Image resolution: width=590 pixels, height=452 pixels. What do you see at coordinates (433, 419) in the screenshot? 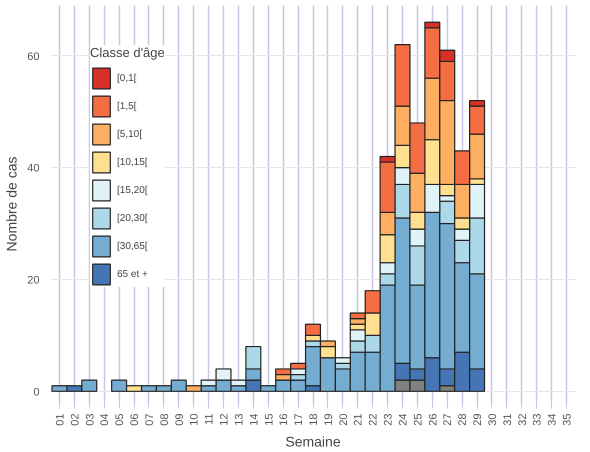
I see `x-tick-label: 26` at bounding box center [433, 419].